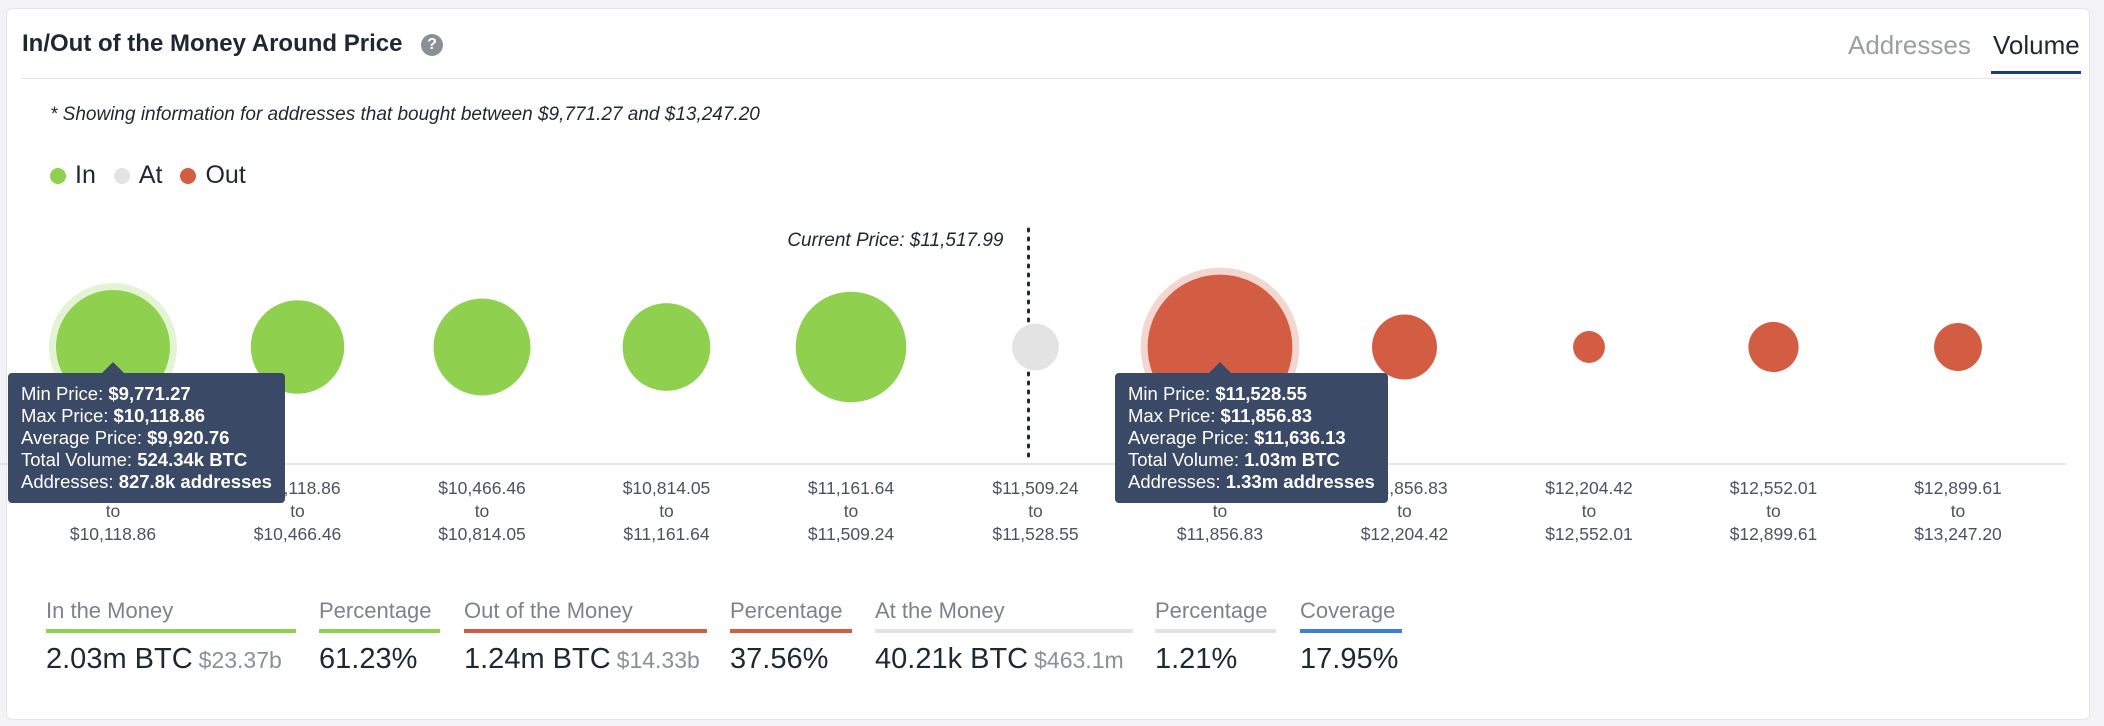  I want to click on tick-label: $11,161.64, so click(666, 534).